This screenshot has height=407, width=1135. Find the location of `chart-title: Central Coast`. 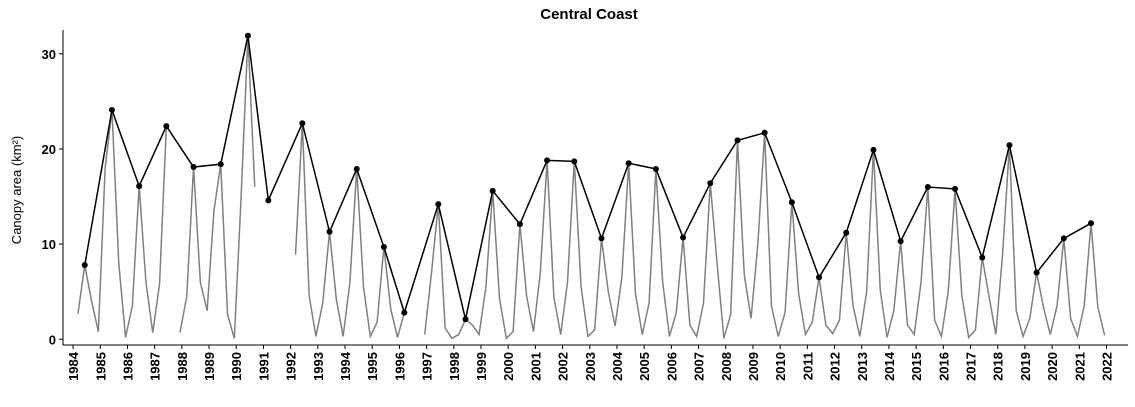

chart-title: Central Coast is located at coordinates (589, 14).